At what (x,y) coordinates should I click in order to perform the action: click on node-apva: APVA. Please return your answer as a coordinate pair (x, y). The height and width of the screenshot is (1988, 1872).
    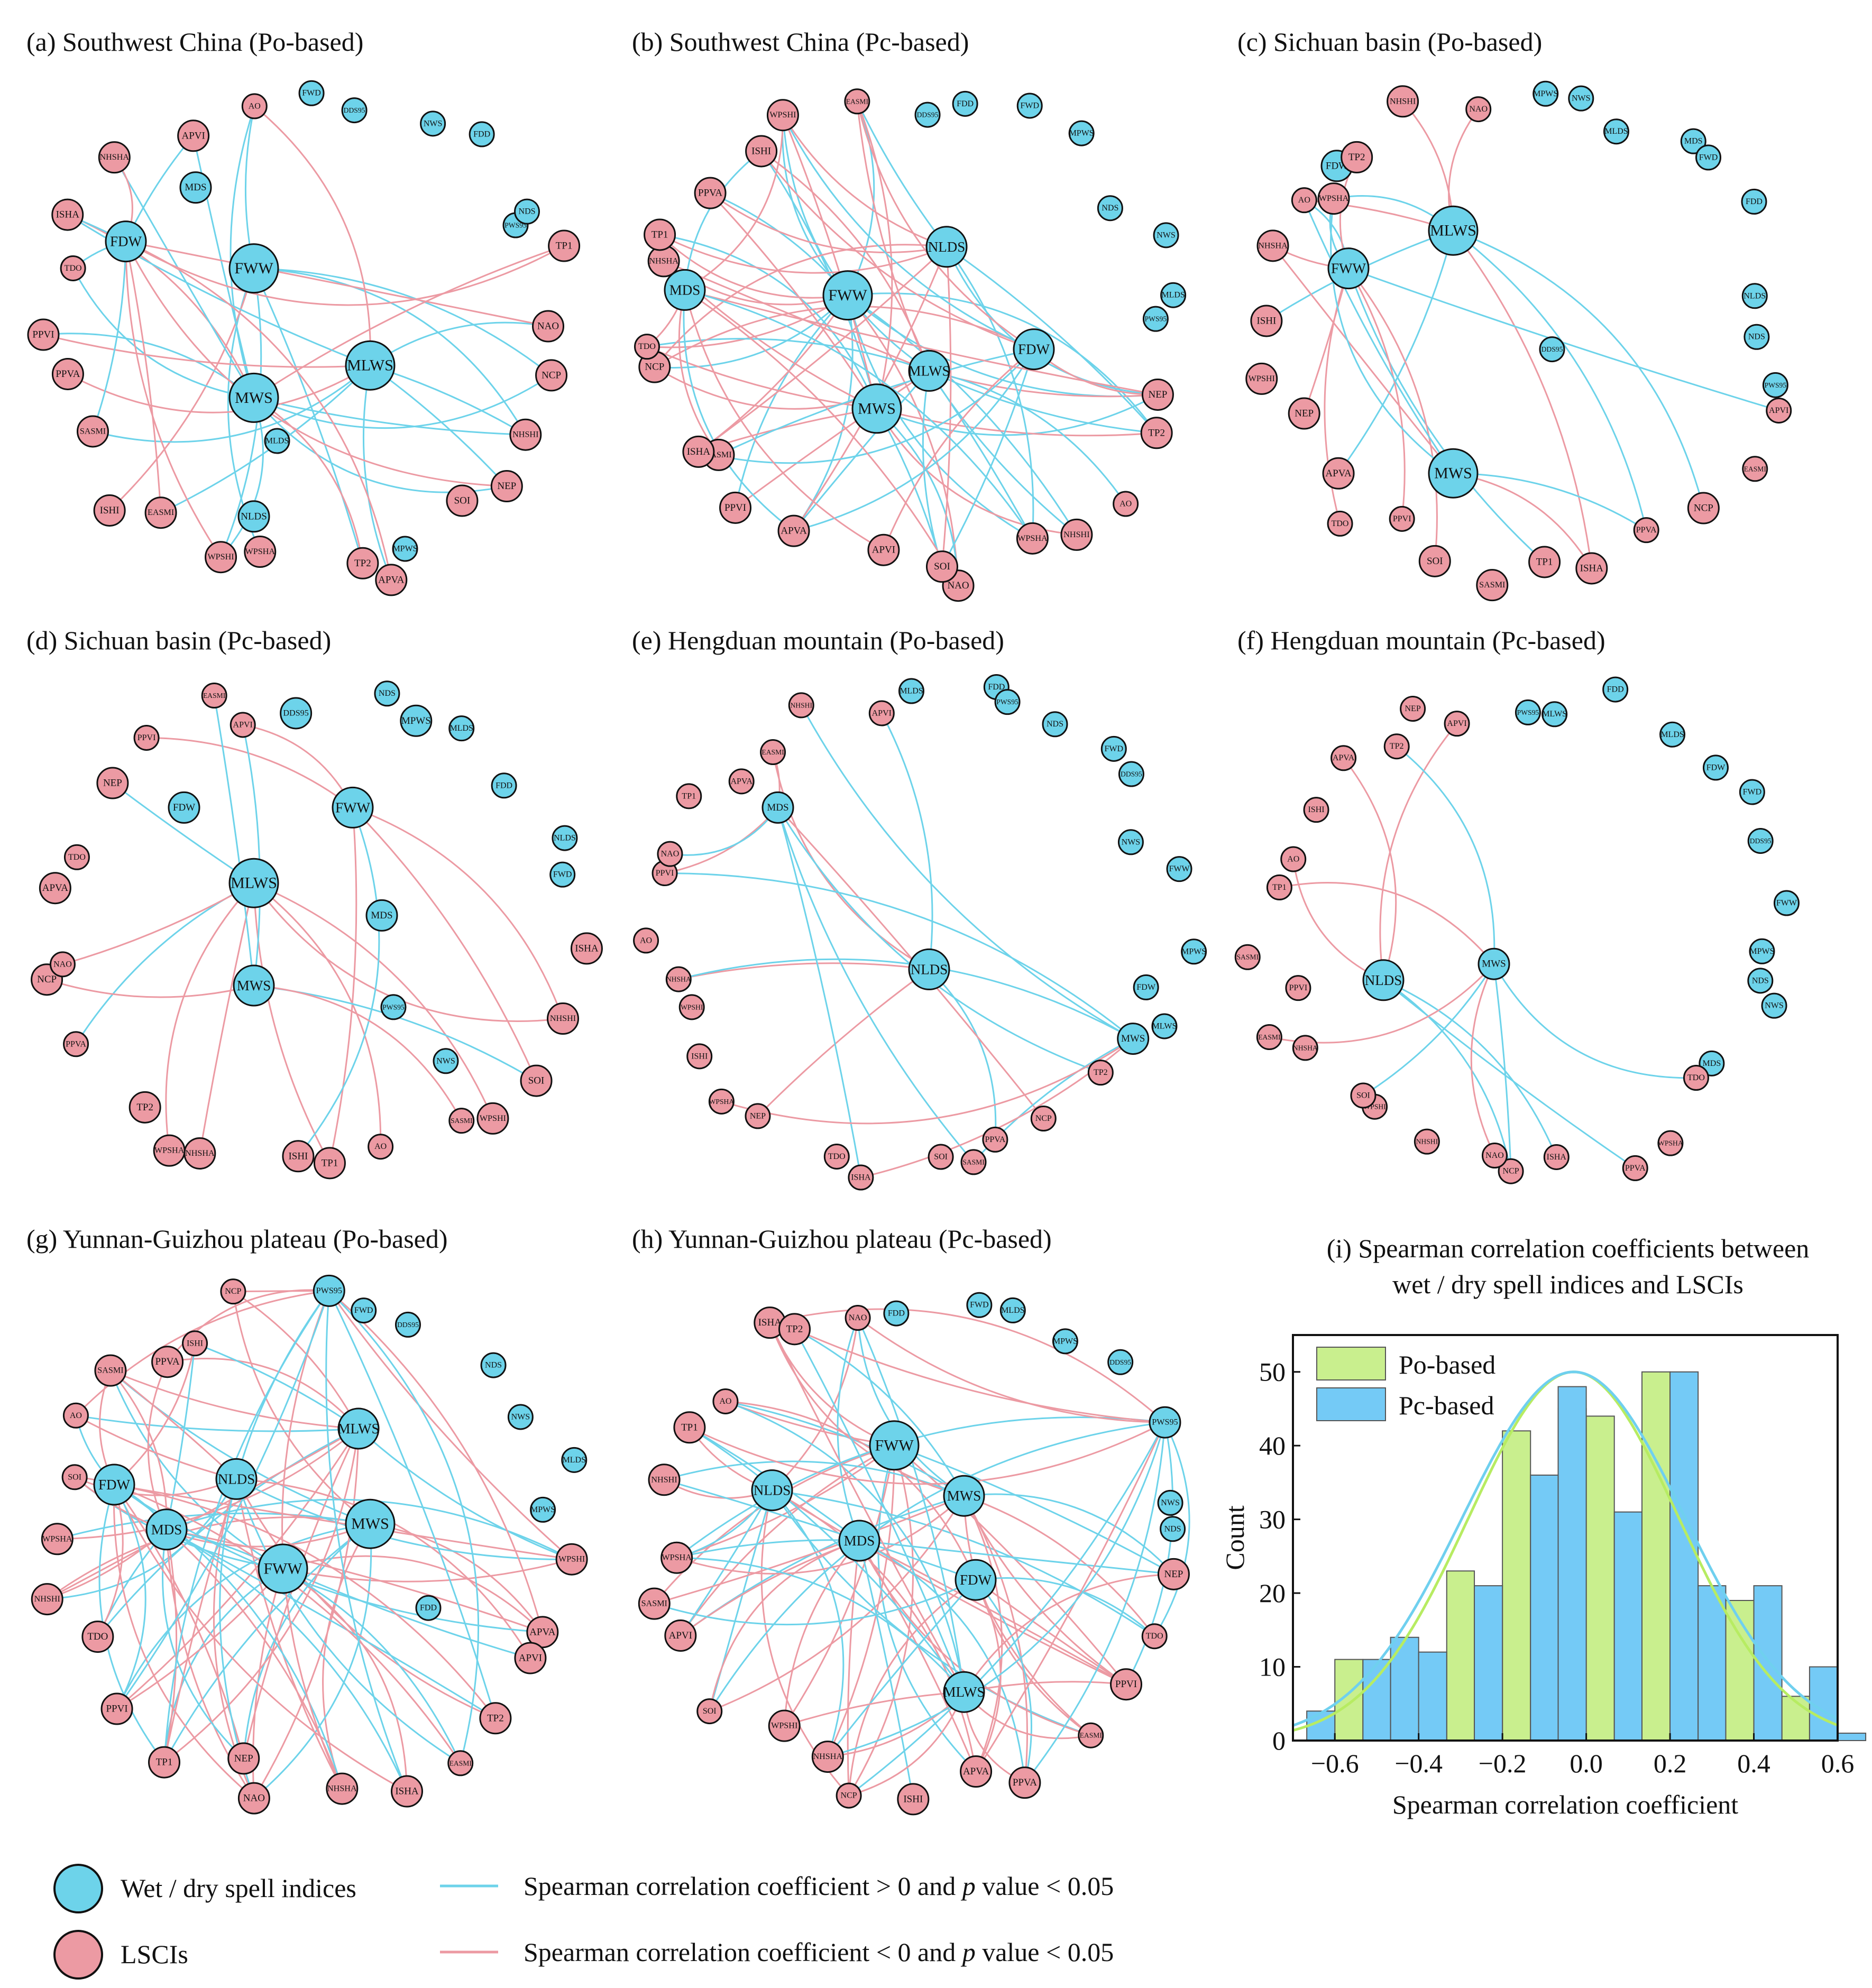
    Looking at the image, I should click on (1338, 473).